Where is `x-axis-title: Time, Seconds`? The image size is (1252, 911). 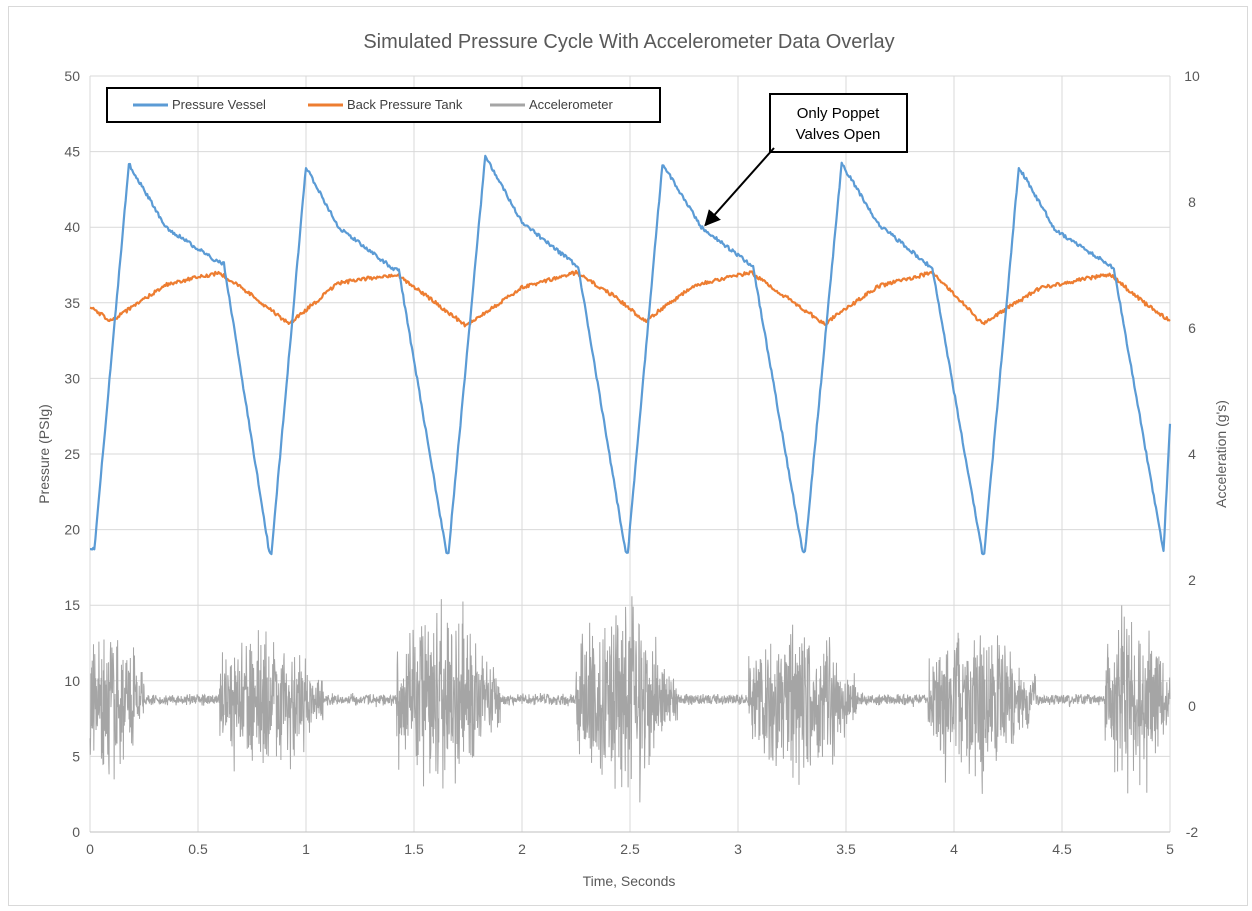
x-axis-title: Time, Seconds is located at coordinates (629, 881).